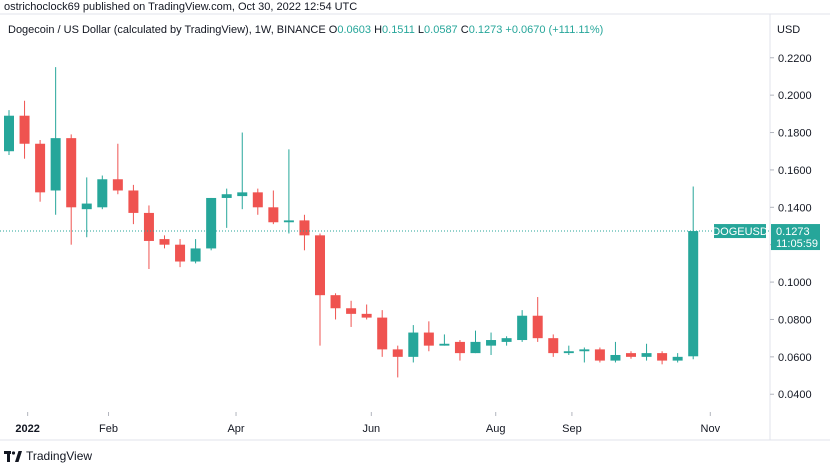 The image size is (830, 466). I want to click on footer-brand-text: TradingView, so click(59, 456).